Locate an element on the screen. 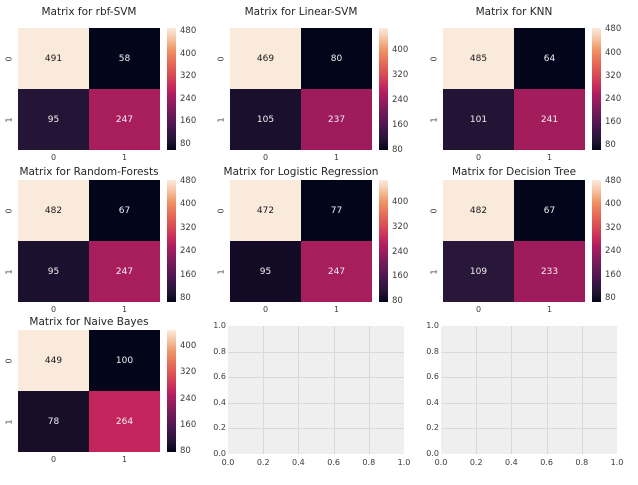 Image resolution: width=638 pixels, height=485 pixels. heatmap-cell-value: 449 is located at coordinates (53, 360).